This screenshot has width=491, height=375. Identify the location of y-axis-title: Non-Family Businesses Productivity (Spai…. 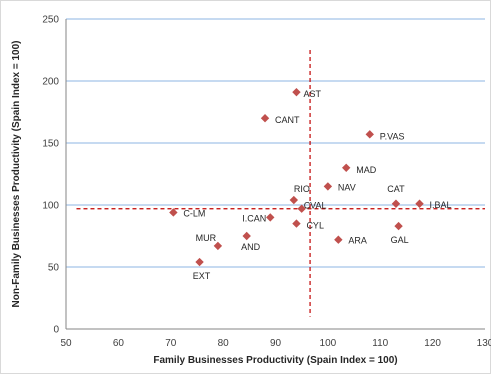
(16, 173).